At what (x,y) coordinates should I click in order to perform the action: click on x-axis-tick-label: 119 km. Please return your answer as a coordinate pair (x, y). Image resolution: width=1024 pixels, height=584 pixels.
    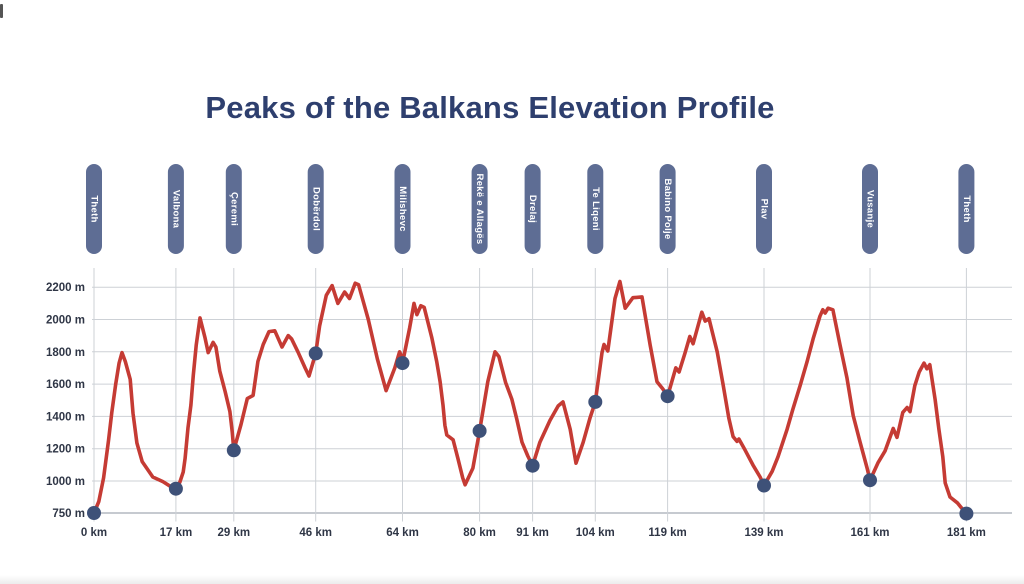
    Looking at the image, I should click on (667, 533).